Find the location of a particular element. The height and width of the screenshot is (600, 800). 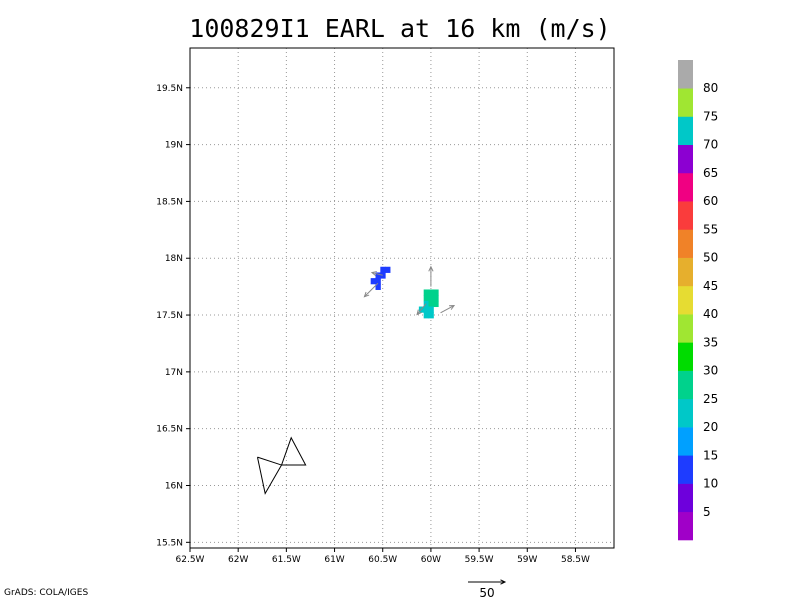

colorbar-label: 40 is located at coordinates (710, 314).